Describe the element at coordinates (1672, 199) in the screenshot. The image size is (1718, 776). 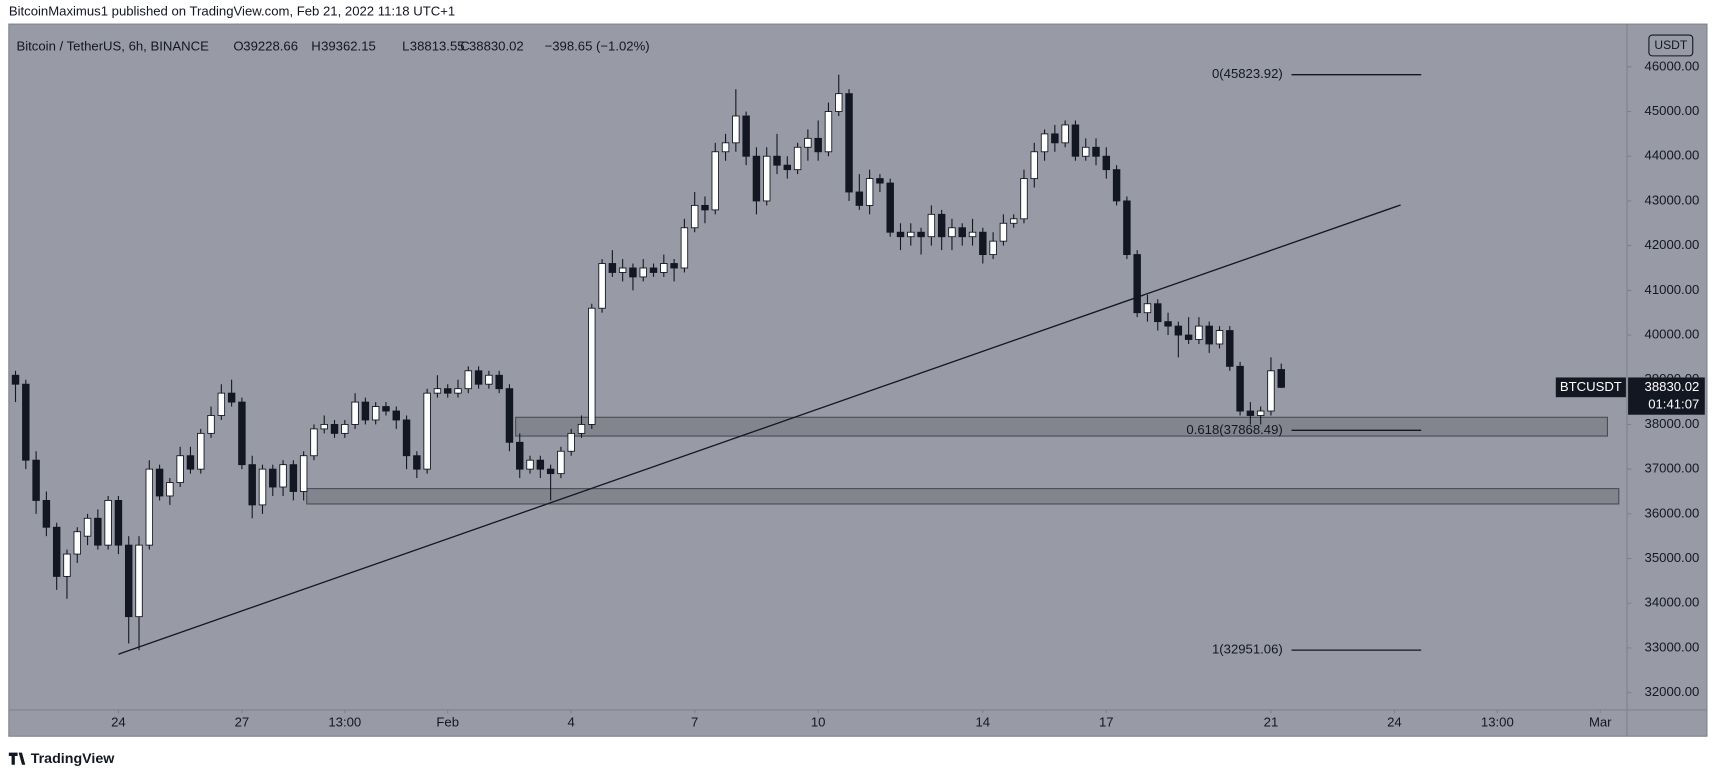
I see `y-tick-label: 43000.00` at that location.